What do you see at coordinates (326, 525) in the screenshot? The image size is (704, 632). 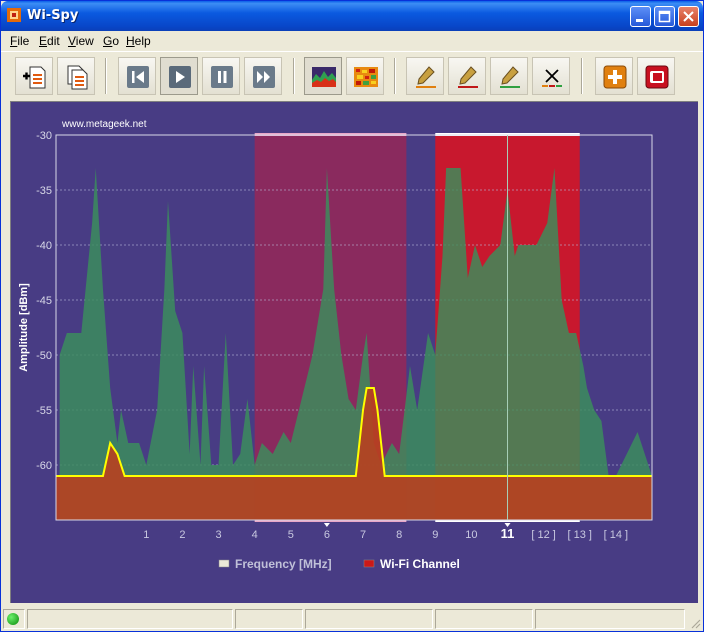 I see `channel-marker-icon` at bounding box center [326, 525].